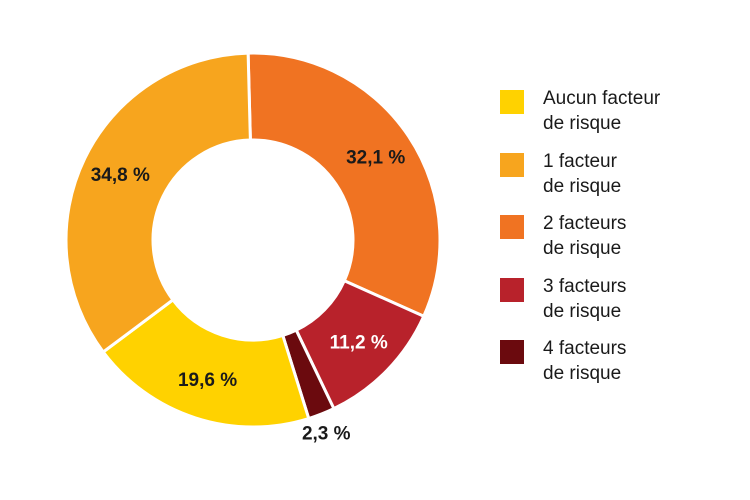 Image resolution: width=750 pixels, height=500 pixels. What do you see at coordinates (512, 227) in the screenshot?
I see `legend-swatch-2-factors` at bounding box center [512, 227].